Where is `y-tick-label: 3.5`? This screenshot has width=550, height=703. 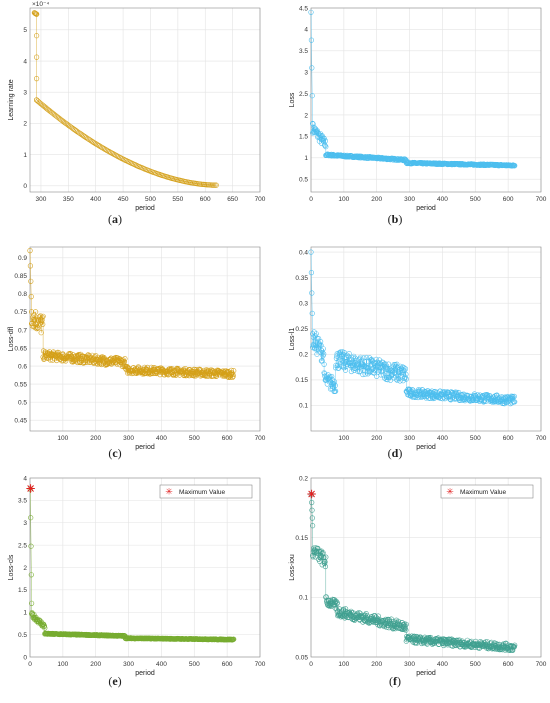
y-tick-label: 3.5 is located at coordinates (303, 51).